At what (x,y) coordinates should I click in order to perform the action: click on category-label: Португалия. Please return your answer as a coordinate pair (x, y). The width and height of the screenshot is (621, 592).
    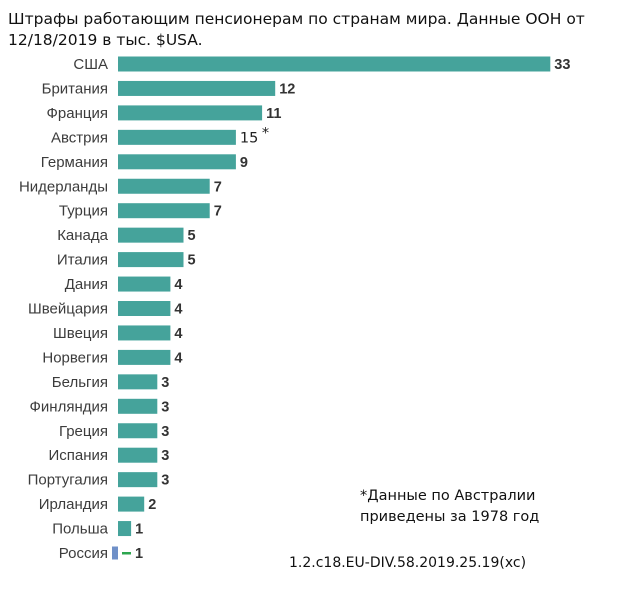
    Looking at the image, I should click on (68, 480).